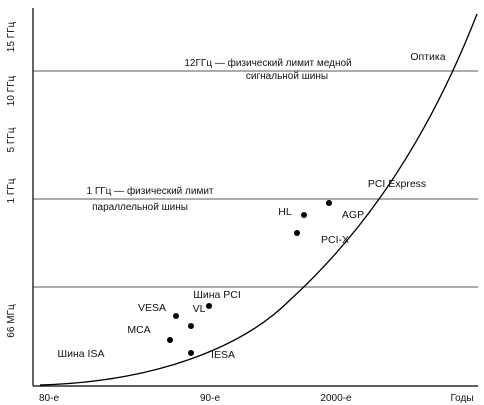 Image resolution: width=484 pixels, height=405 pixels. Describe the element at coordinates (138, 330) in the screenshot. I see `point-label: MCA` at that location.